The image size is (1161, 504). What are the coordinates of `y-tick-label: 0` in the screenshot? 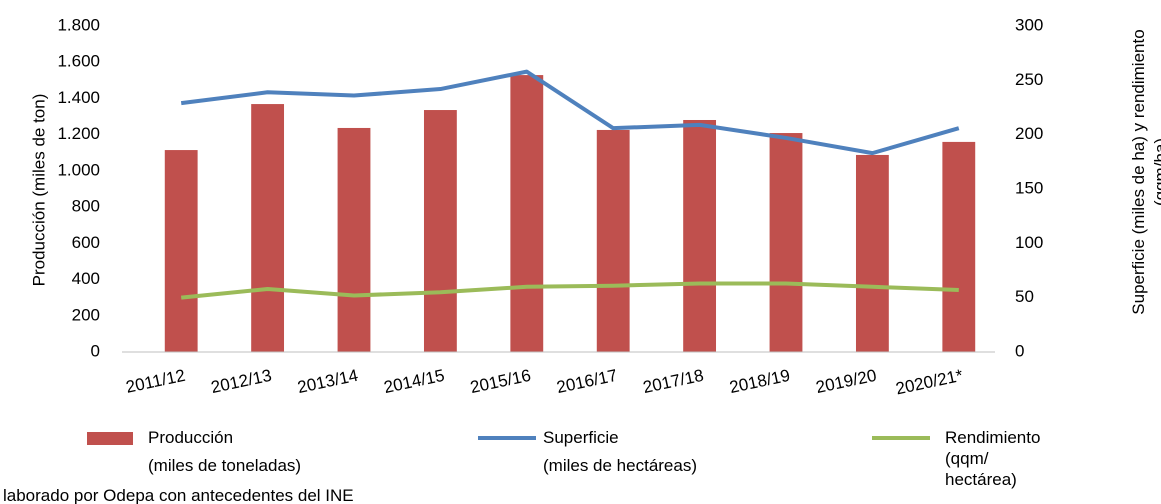 It's located at (95, 350).